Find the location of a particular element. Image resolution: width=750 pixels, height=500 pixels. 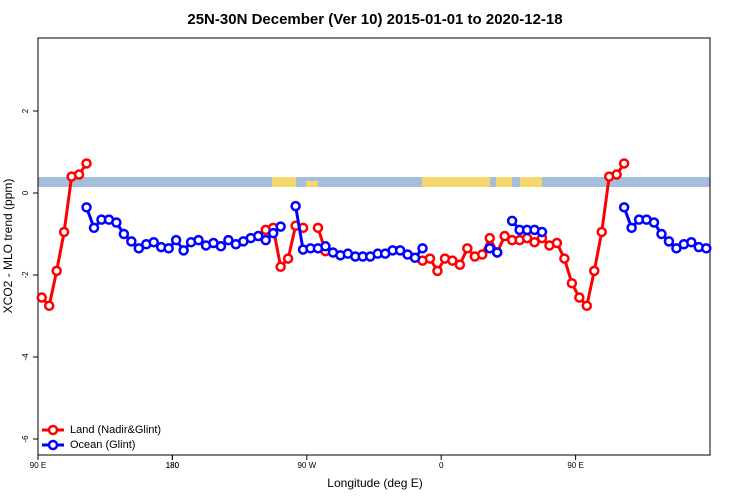

x-axis-label: Longitude (deg E) is located at coordinates (374, 483).